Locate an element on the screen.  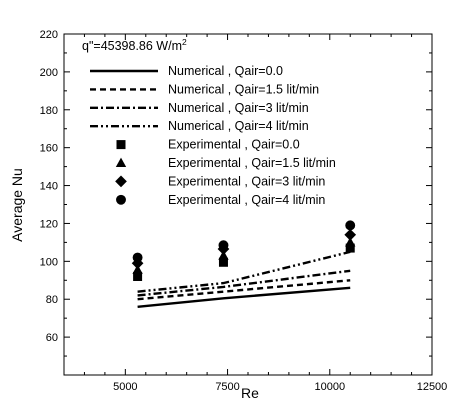
legend-marker-circle is located at coordinates (121, 199).